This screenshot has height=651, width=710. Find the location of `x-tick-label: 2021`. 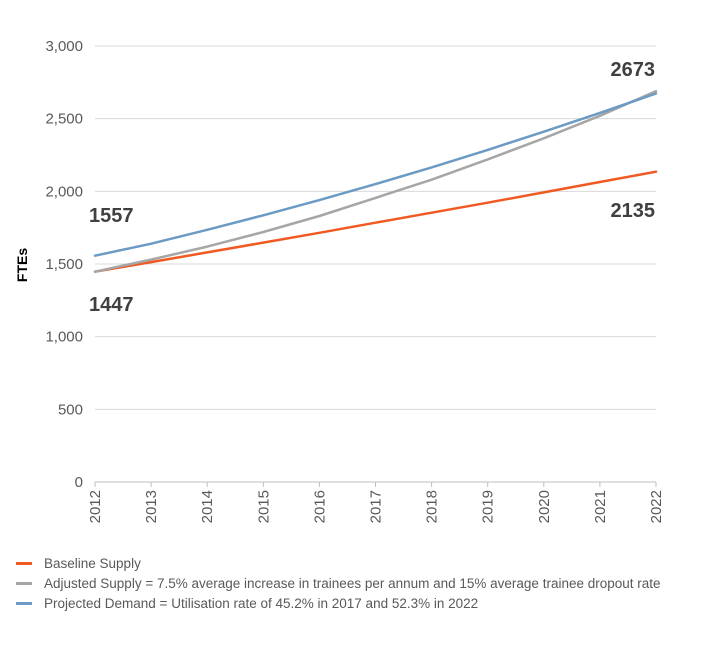

x-tick-label: 2021 is located at coordinates (600, 506).